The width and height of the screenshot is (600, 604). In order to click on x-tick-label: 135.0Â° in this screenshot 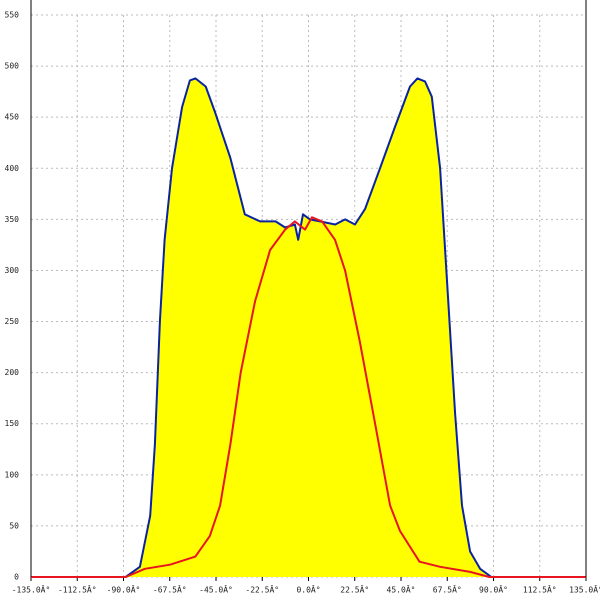, I will do `click(584, 589)`.